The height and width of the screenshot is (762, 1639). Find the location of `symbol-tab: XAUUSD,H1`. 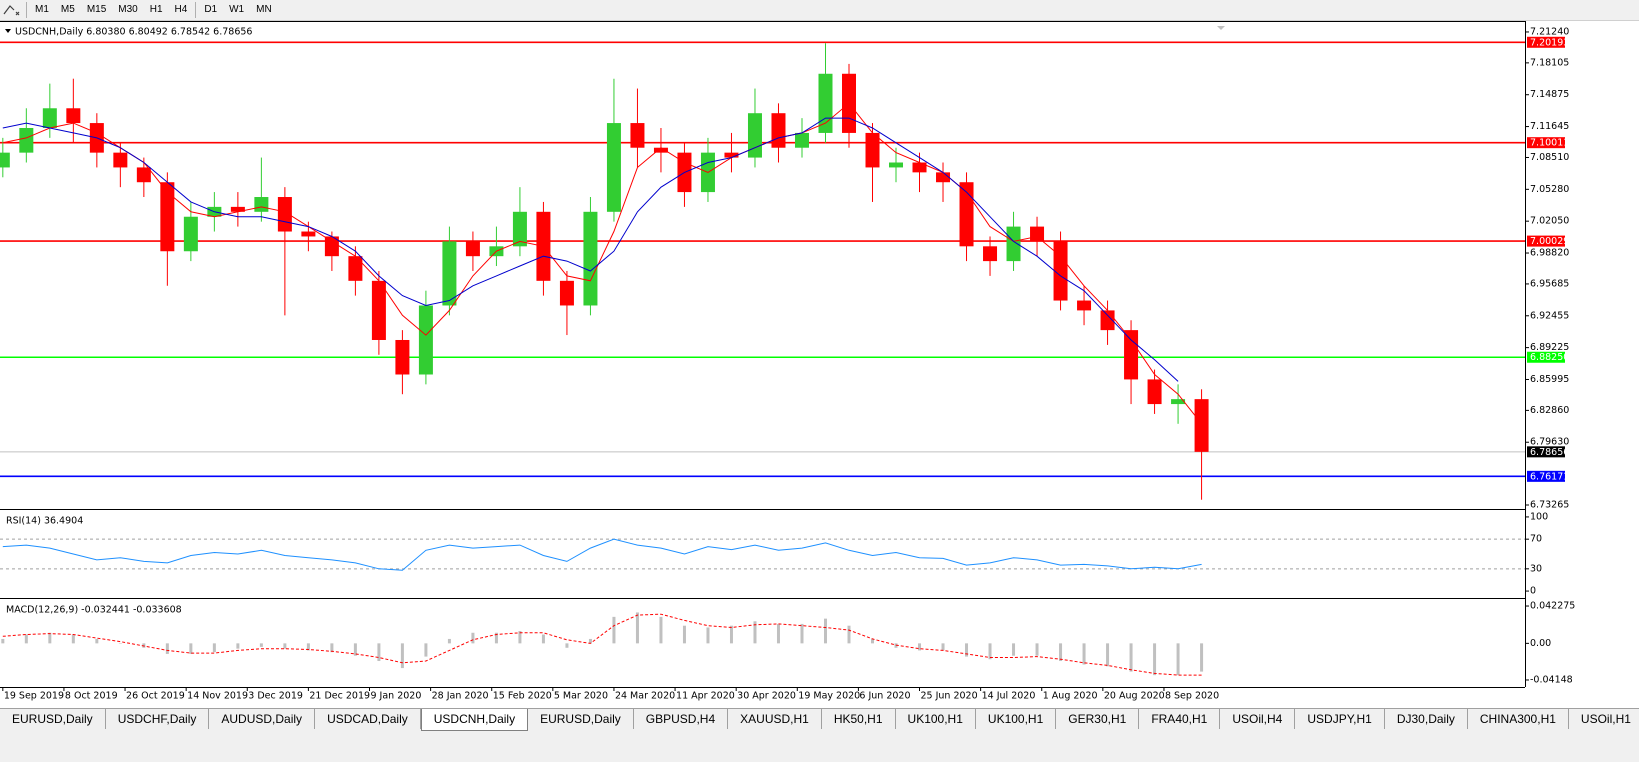

symbol-tab: XAUUSD,H1 is located at coordinates (775, 719).